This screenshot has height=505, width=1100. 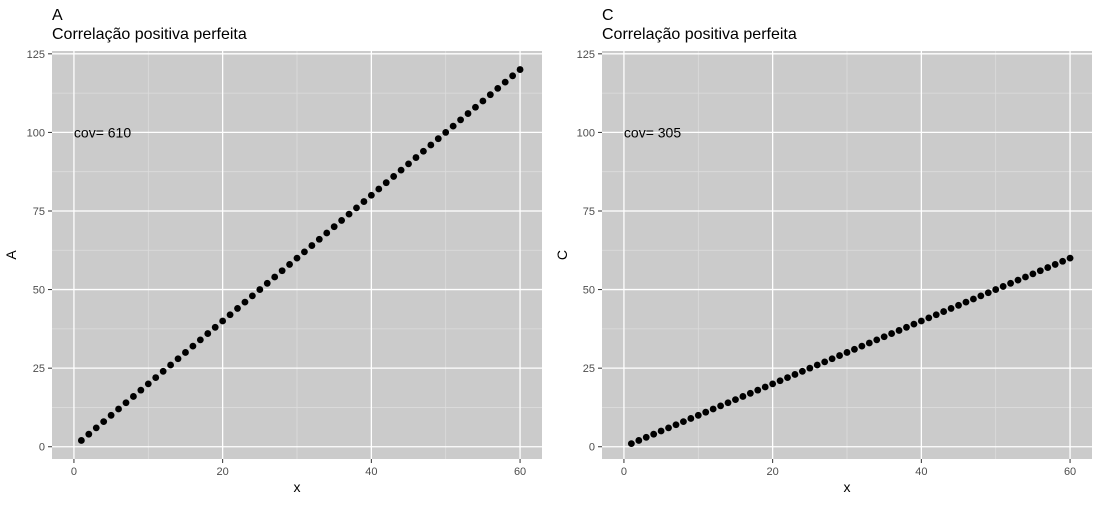 I want to click on y-tick-label: 125, so click(x=36, y=55).